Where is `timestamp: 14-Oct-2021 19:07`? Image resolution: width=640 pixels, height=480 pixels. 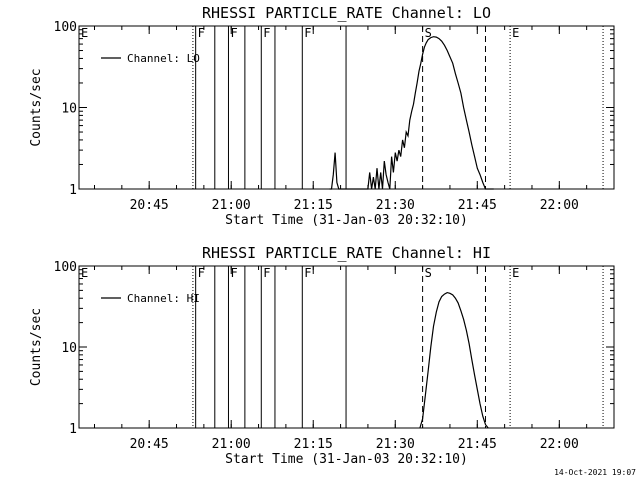 timestamp: 14-Oct-2021 19:07 is located at coordinates (595, 472).